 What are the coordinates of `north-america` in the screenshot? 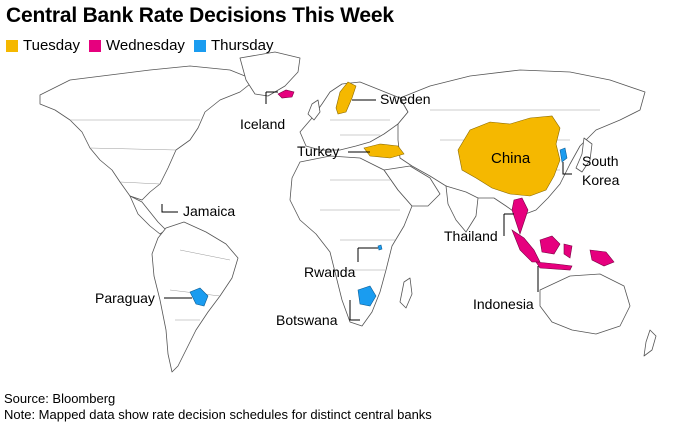 It's located at (147, 133).